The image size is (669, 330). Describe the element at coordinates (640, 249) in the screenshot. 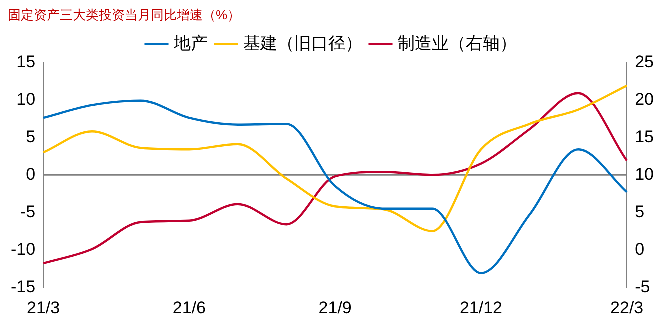

I see `y2-tick-label: 0` at that location.